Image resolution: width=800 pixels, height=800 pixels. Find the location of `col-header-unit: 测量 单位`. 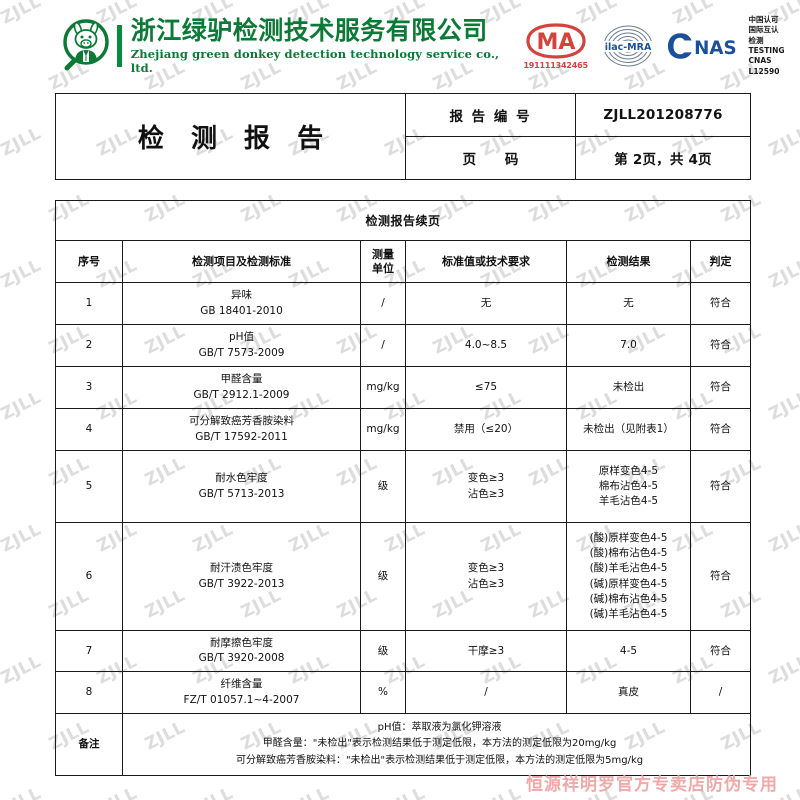

col-header-unit: 测量 单位 is located at coordinates (383, 261).